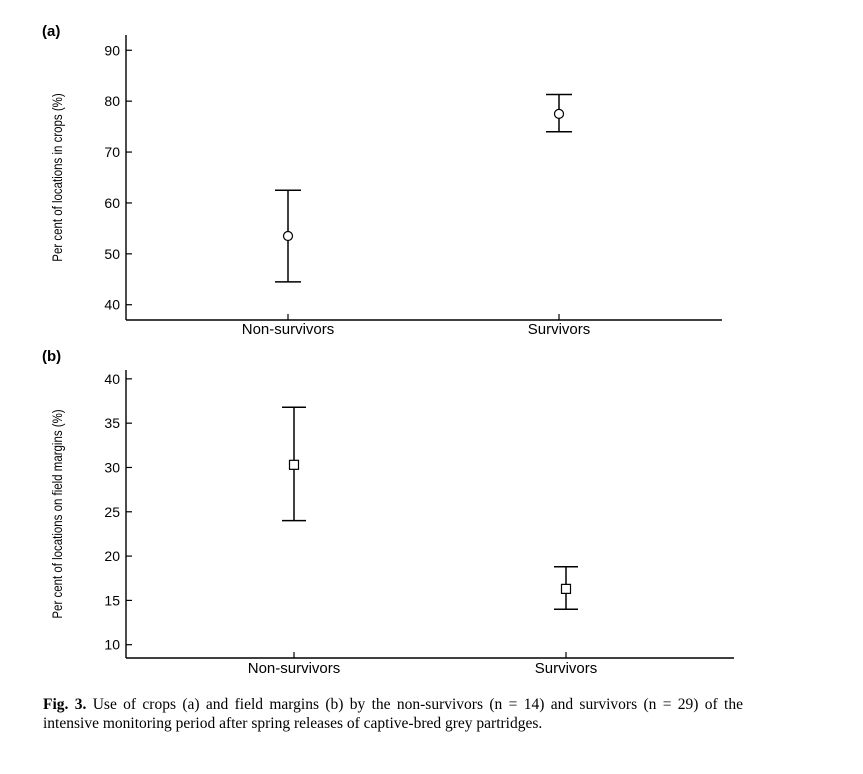  What do you see at coordinates (112, 101) in the screenshot?
I see `y-tick-label: 80` at bounding box center [112, 101].